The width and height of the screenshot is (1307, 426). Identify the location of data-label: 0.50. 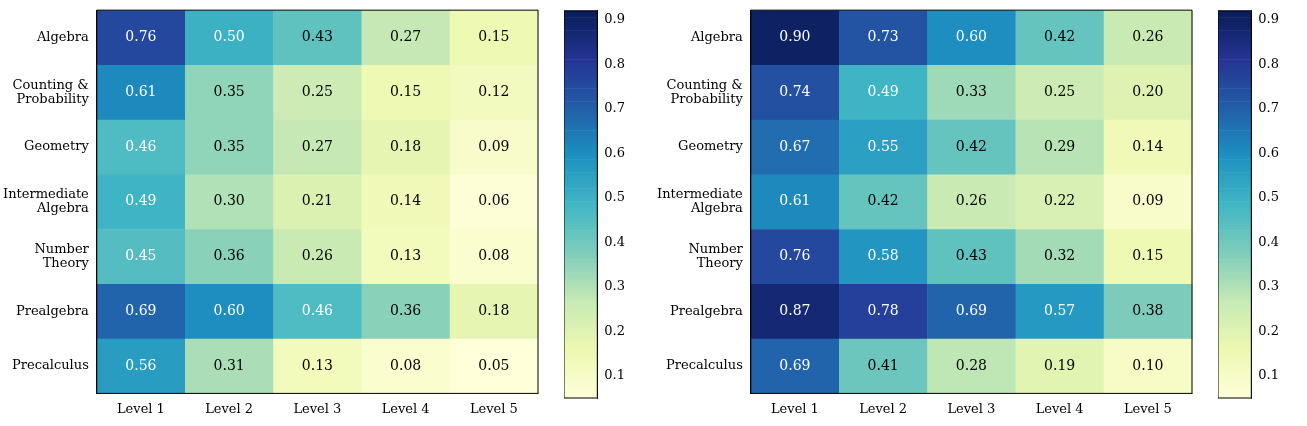
(229, 36).